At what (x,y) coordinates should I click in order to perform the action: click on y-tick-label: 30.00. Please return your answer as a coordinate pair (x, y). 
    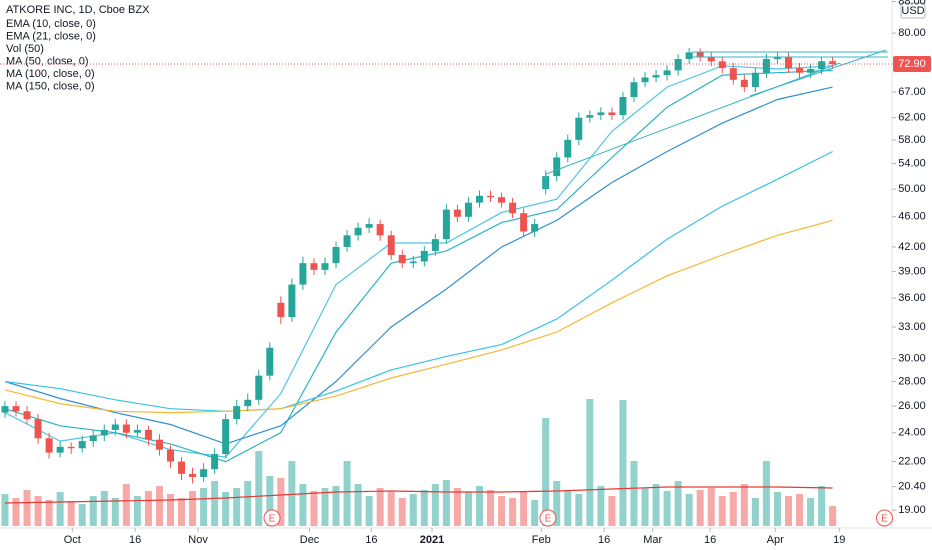
    Looking at the image, I should click on (912, 359).